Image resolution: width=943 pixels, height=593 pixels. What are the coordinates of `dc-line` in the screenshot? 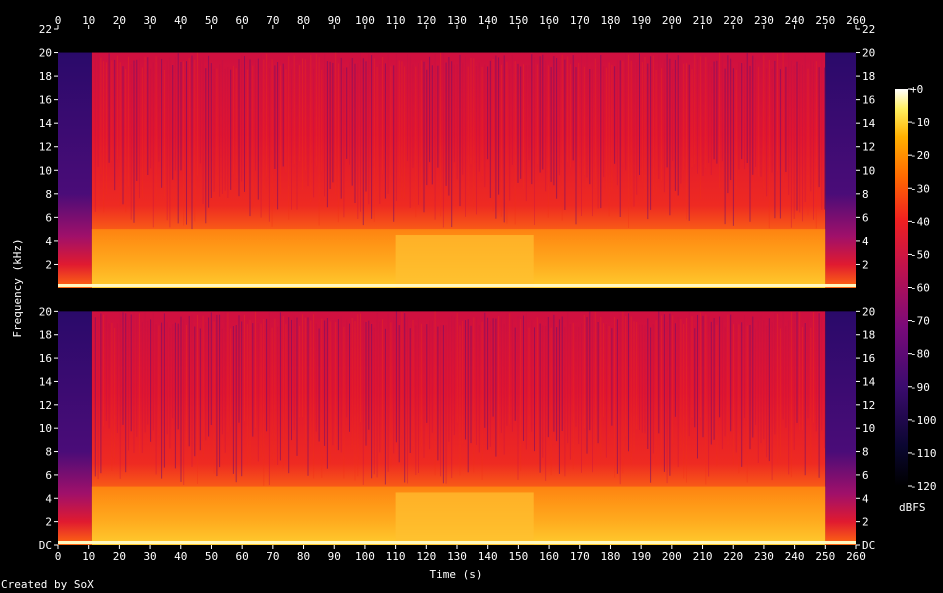 It's located at (457, 285).